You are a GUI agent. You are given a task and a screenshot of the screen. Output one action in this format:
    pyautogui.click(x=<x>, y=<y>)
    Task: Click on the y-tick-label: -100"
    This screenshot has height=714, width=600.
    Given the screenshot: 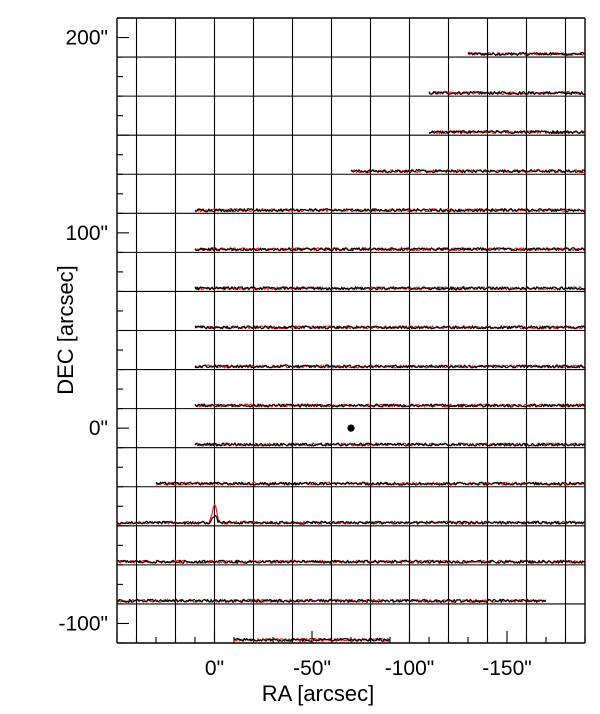 What is the action you would take?
    pyautogui.click(x=84, y=623)
    